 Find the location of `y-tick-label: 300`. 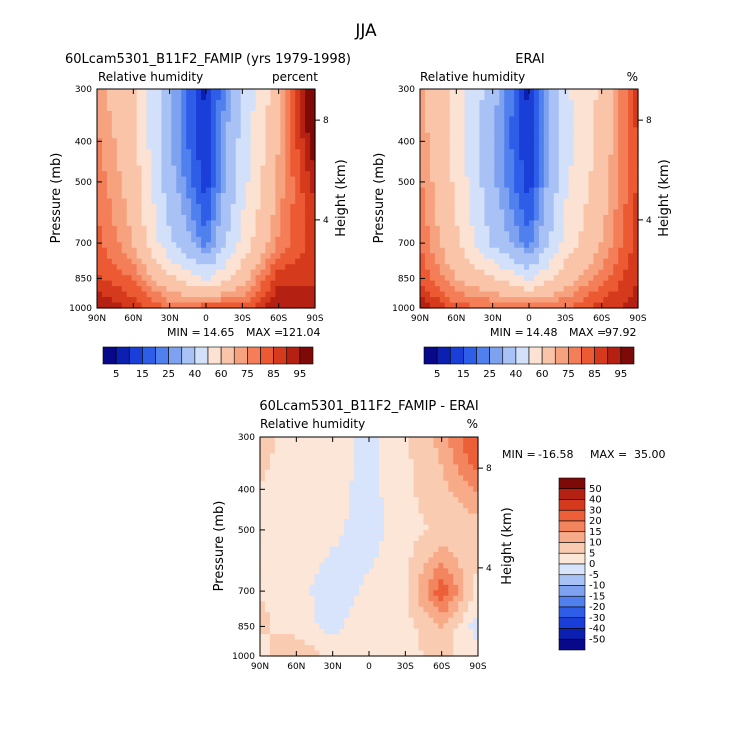

y-tick-label: 300 is located at coordinates (83, 90).